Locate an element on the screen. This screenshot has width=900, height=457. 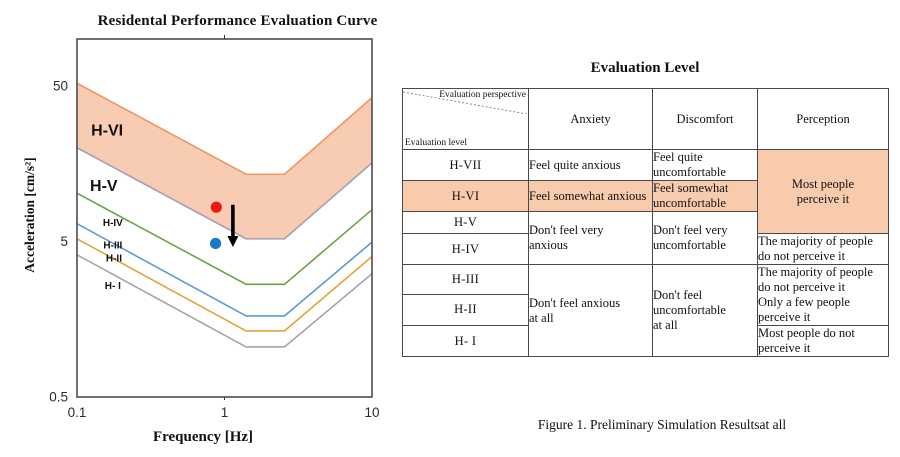
h-iii-boundary-curve is located at coordinates (224, 285).